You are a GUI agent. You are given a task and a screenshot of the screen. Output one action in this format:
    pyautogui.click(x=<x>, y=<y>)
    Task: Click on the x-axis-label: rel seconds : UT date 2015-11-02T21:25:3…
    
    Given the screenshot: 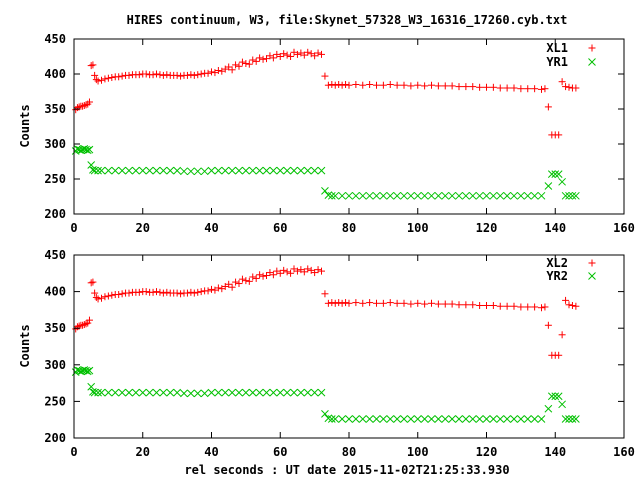 What is the action you would take?
    pyautogui.click(x=346, y=470)
    